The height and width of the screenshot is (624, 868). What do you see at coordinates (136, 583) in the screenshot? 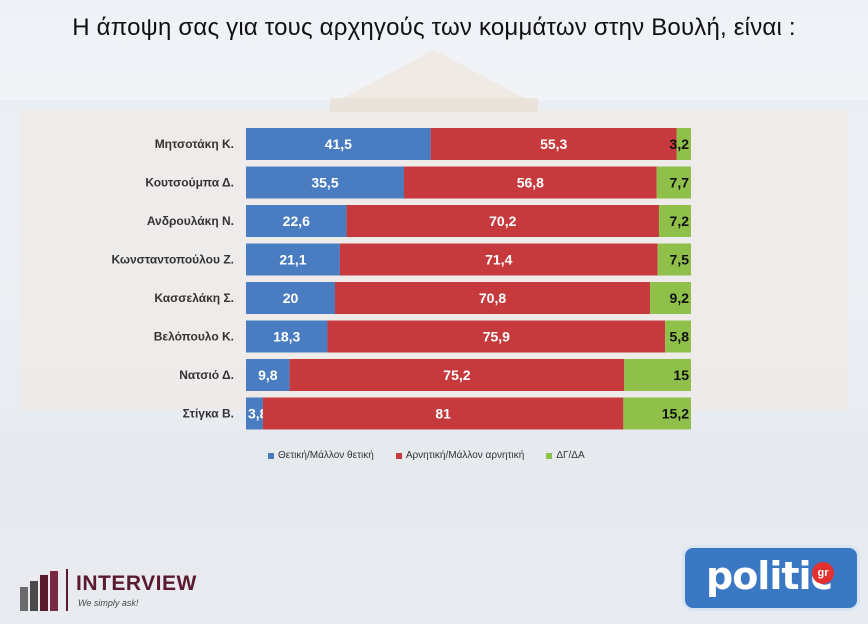
I see `interview-brand-name: INTERVIEW` at bounding box center [136, 583].